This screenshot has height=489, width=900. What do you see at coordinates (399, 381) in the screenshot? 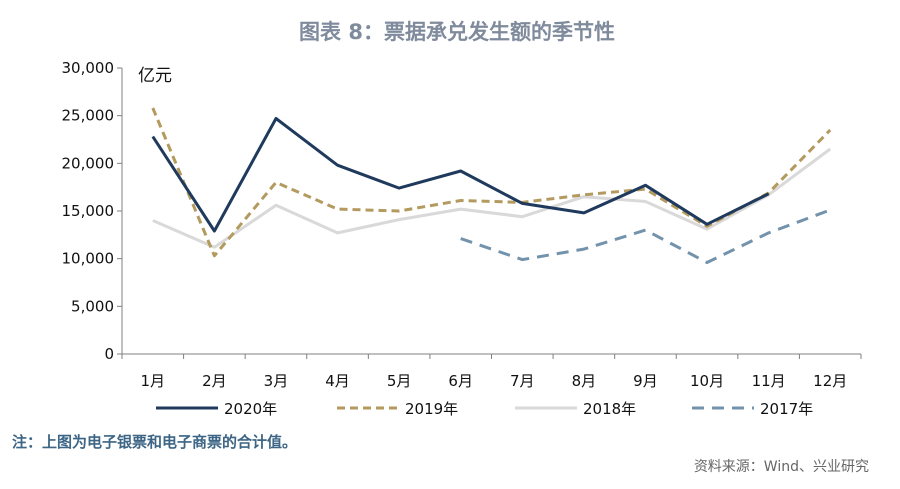
I see `x-tick-label: 5月` at bounding box center [399, 381].